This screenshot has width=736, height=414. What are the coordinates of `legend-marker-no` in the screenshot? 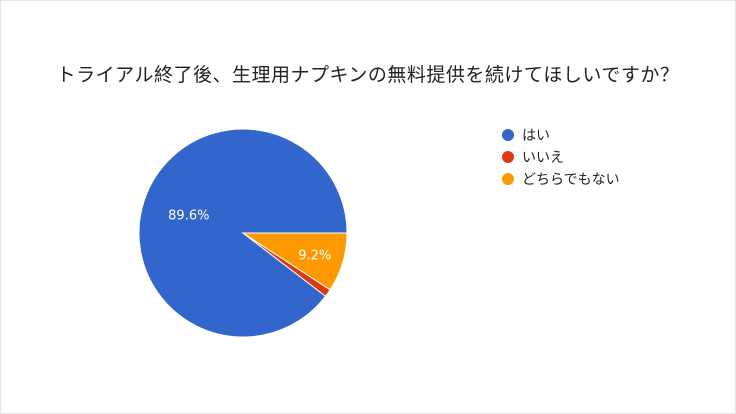 It's located at (508, 157).